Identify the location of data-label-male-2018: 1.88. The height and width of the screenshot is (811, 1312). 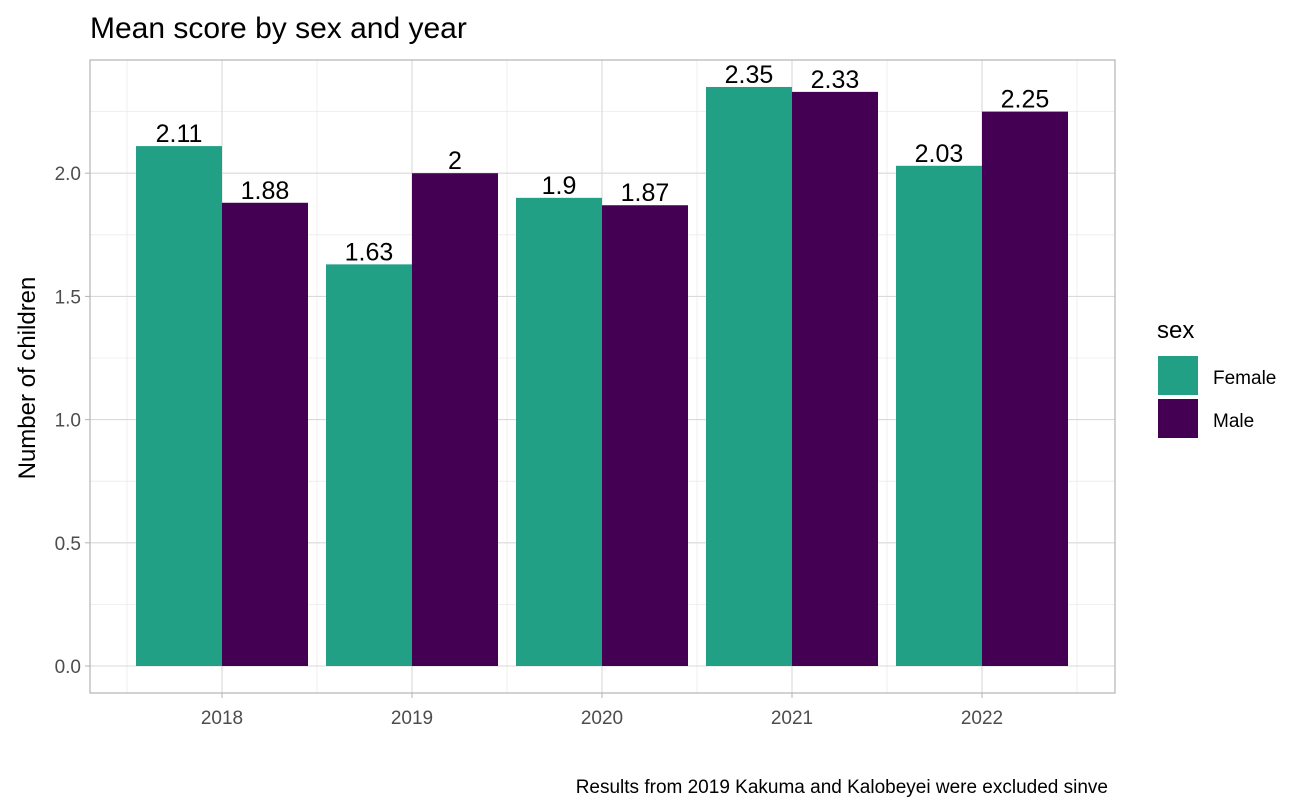
(265, 191).